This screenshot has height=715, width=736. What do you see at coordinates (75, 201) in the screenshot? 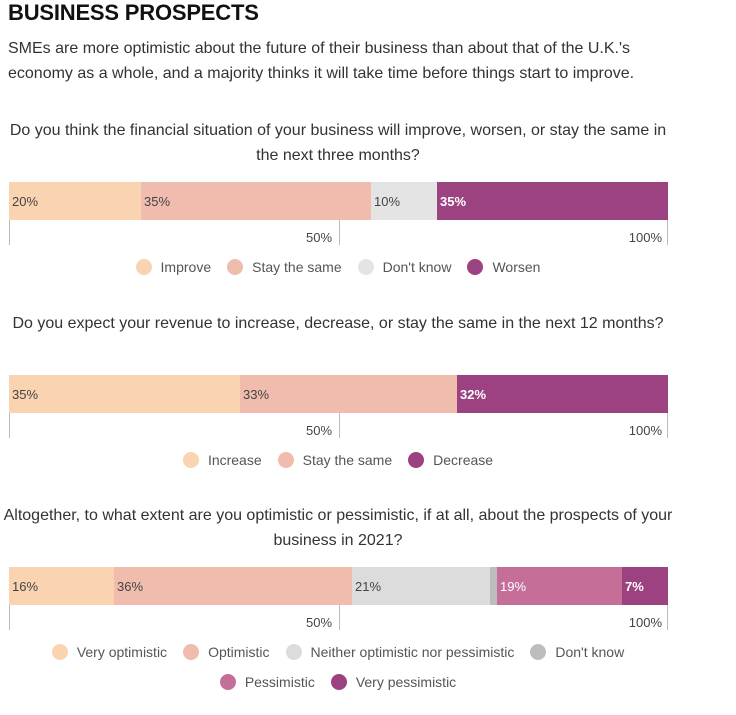
I see `bar-segment-improve: 20%` at bounding box center [75, 201].